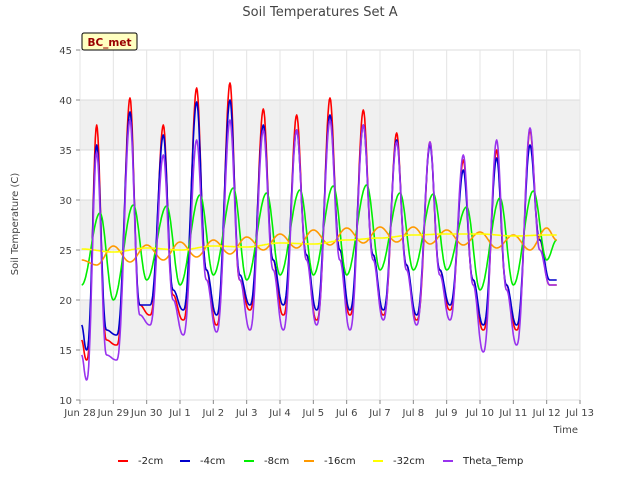  I want to click on x-tick-label: Jul 6, so click(346, 413).